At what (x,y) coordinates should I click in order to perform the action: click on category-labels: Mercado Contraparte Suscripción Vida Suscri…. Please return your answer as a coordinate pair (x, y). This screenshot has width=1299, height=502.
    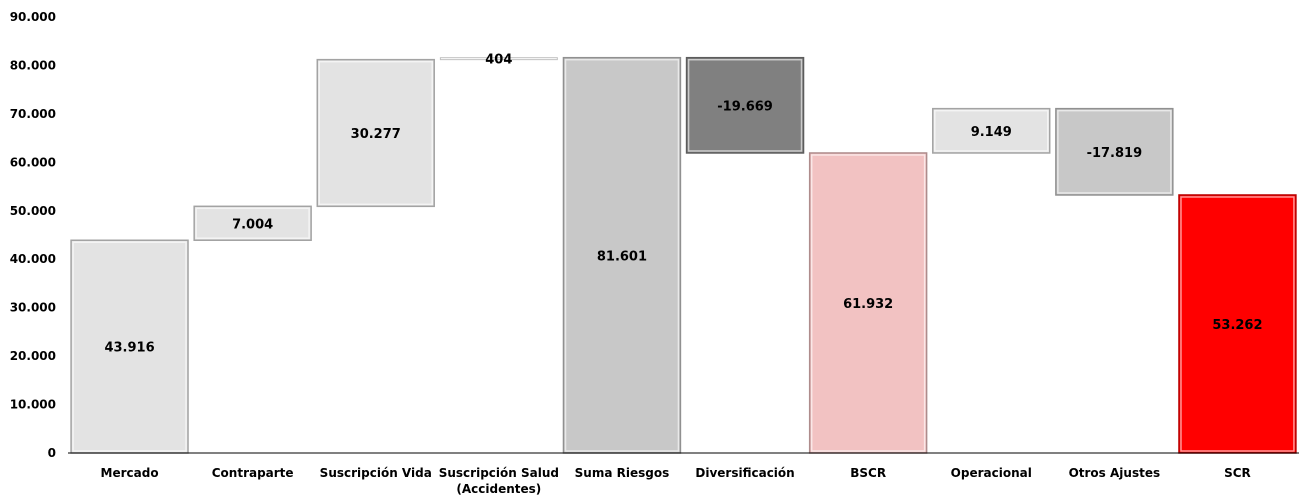
    Looking at the image, I should click on (676, 481).